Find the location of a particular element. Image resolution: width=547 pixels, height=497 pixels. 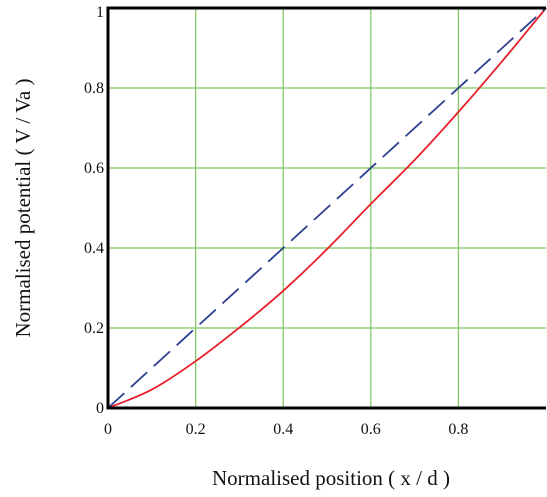

x-tick-label-1: 0.2 is located at coordinates (196, 429).